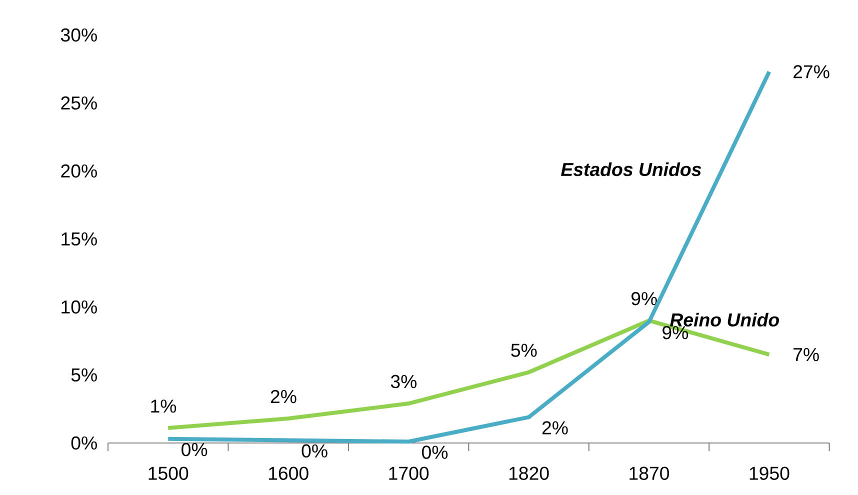  I want to click on x-tick-label: 1950, so click(770, 473).